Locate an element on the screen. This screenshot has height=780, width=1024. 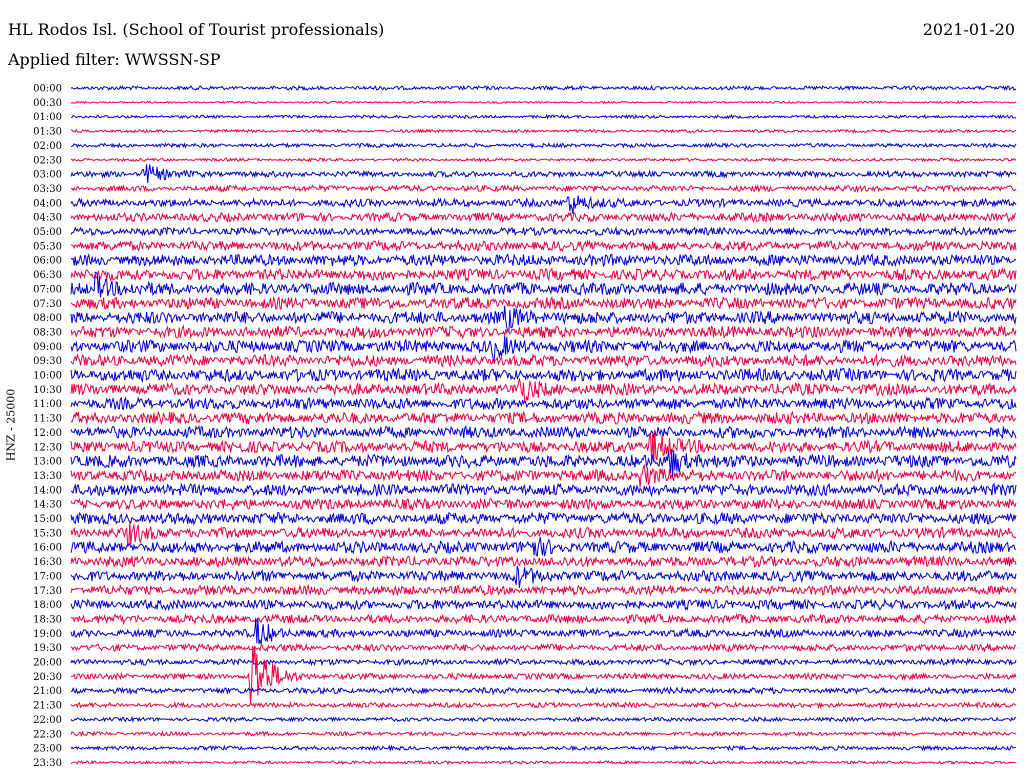
trace-2000 is located at coordinates (543, 662).